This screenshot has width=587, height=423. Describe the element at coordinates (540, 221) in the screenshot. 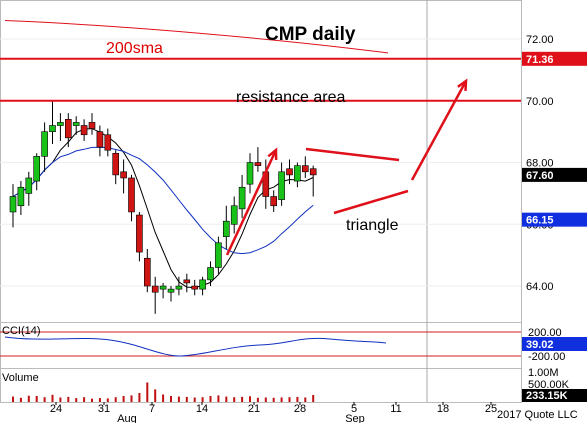

I see `price-badge-label: 66.15` at that location.